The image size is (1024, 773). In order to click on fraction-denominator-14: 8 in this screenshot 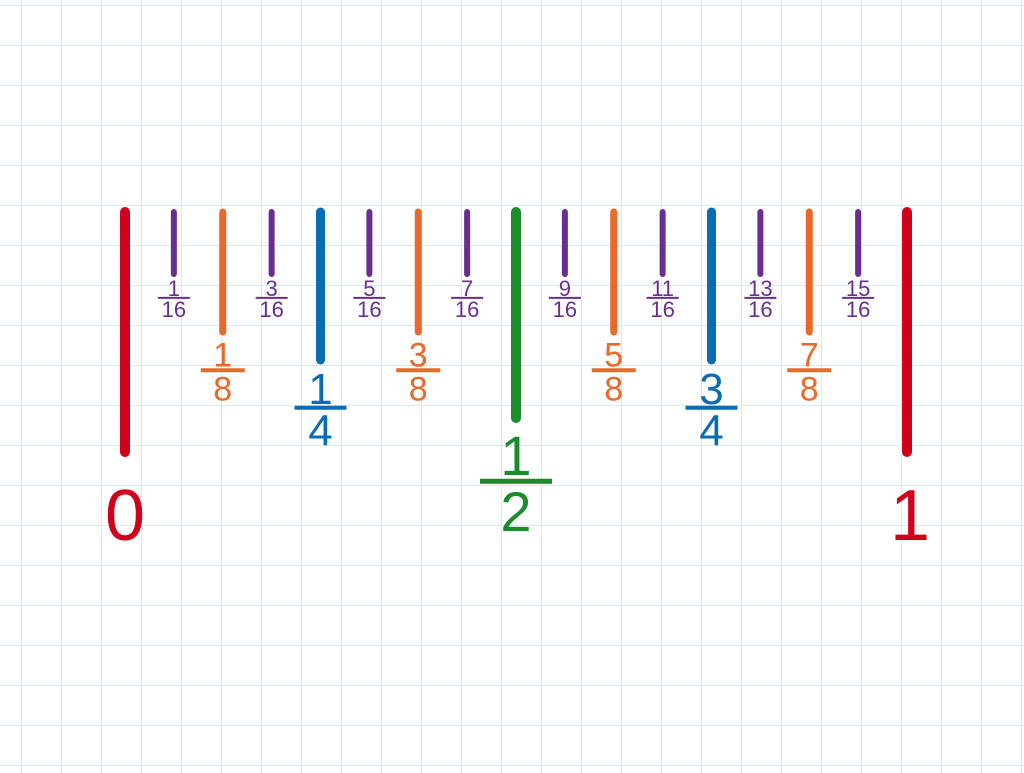, I will do `click(809, 389)`.